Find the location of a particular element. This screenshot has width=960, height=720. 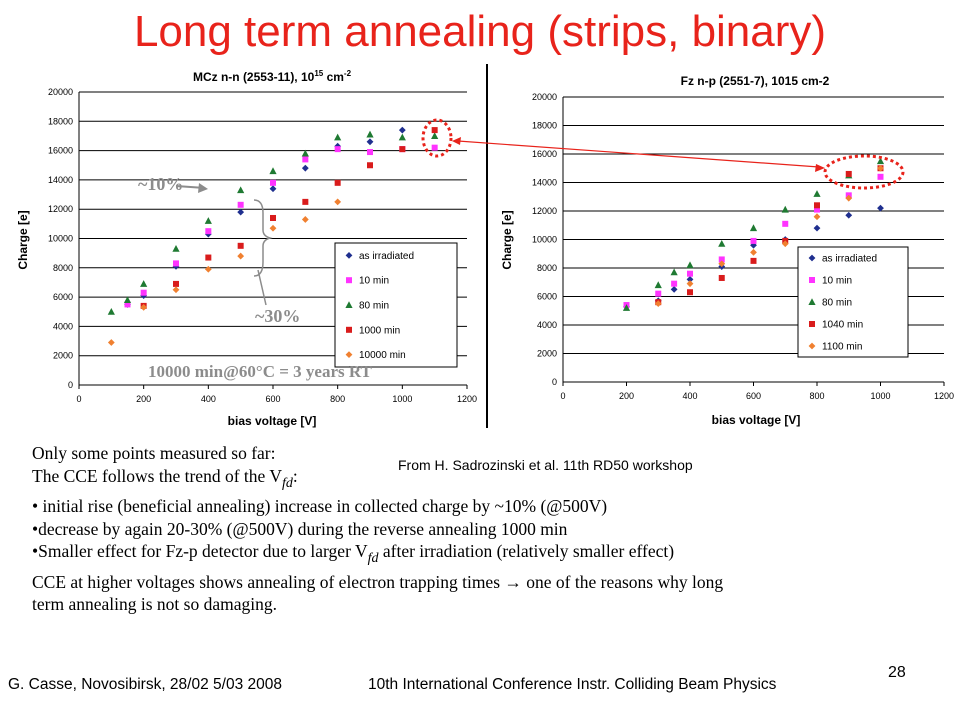

y-tick-label: 18000 is located at coordinates (60, 121).